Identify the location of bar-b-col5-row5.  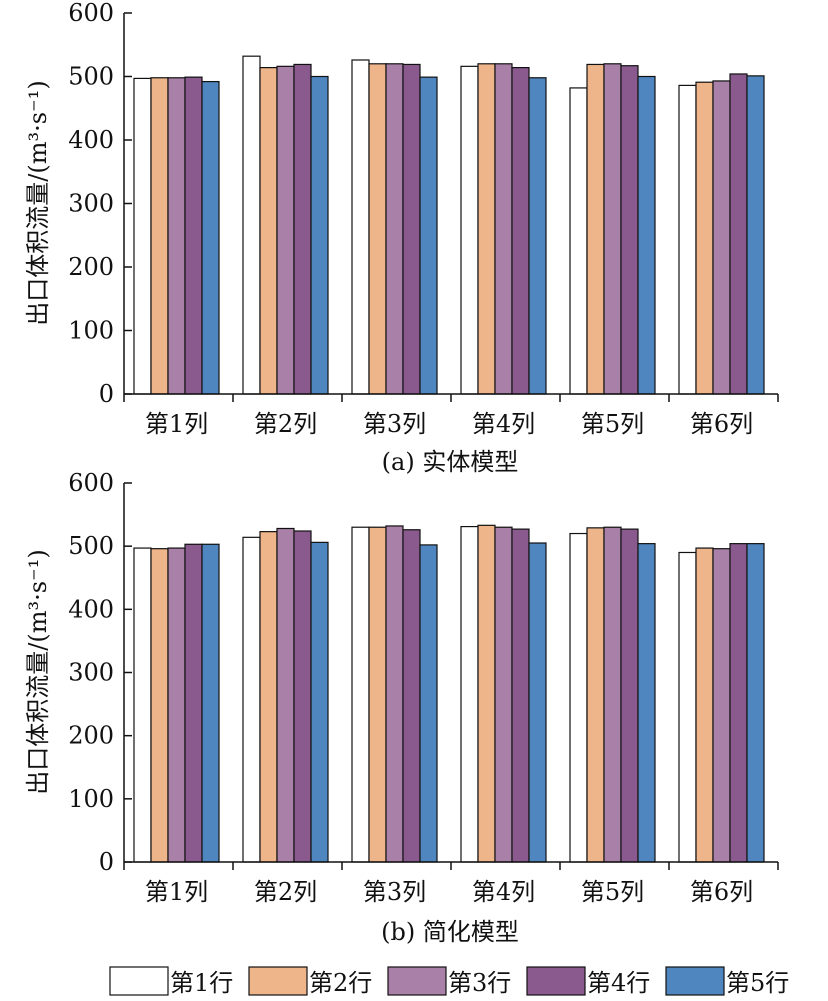
(646, 703).